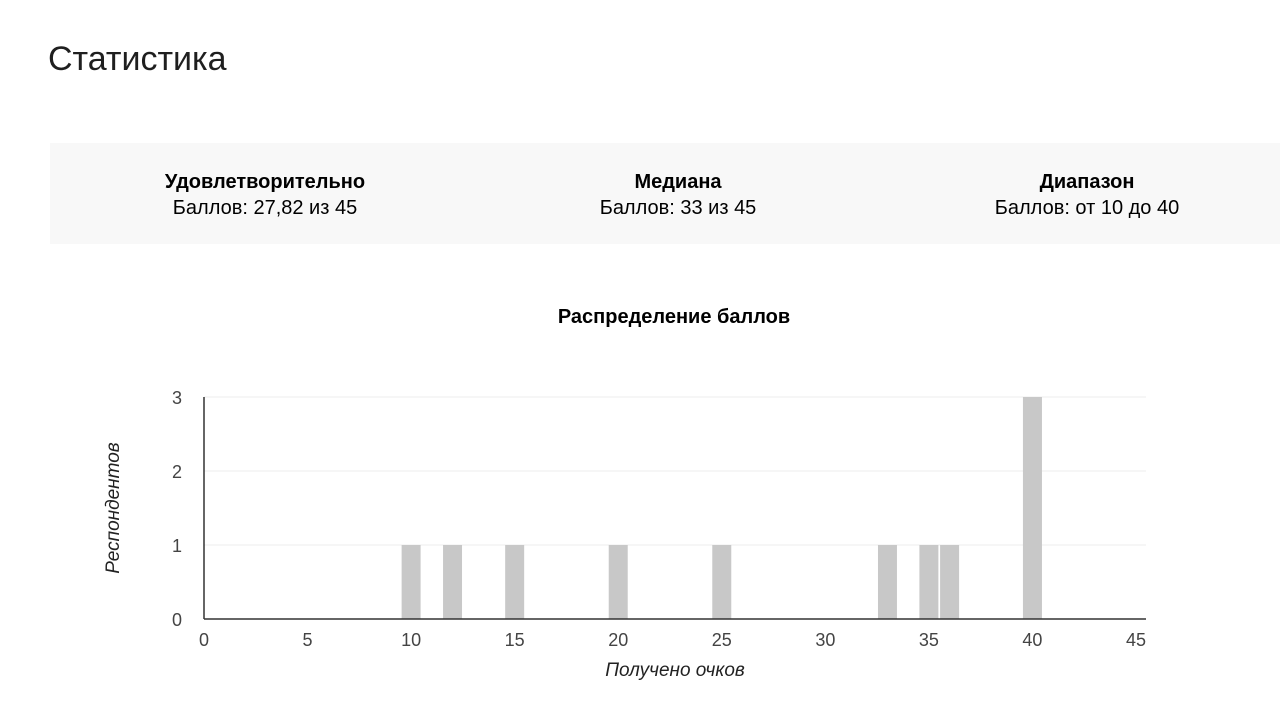 The image size is (1280, 701). What do you see at coordinates (1087, 195) in the screenshot?
I see `stat-range: Диапазон Баллов: от 10 до 40` at bounding box center [1087, 195].